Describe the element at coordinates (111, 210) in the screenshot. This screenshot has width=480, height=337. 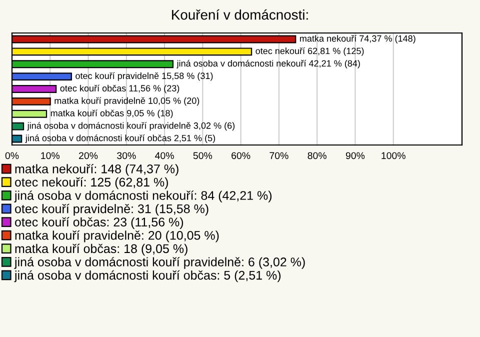
I see `legend-label: otec kouří pravidelně: 31 (15,58 %)` at that location.